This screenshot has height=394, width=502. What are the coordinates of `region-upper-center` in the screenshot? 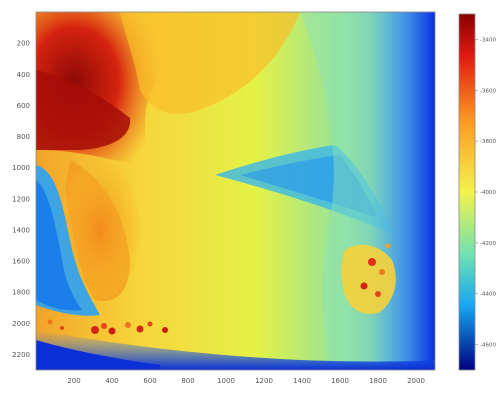 It's located at (210, 63).